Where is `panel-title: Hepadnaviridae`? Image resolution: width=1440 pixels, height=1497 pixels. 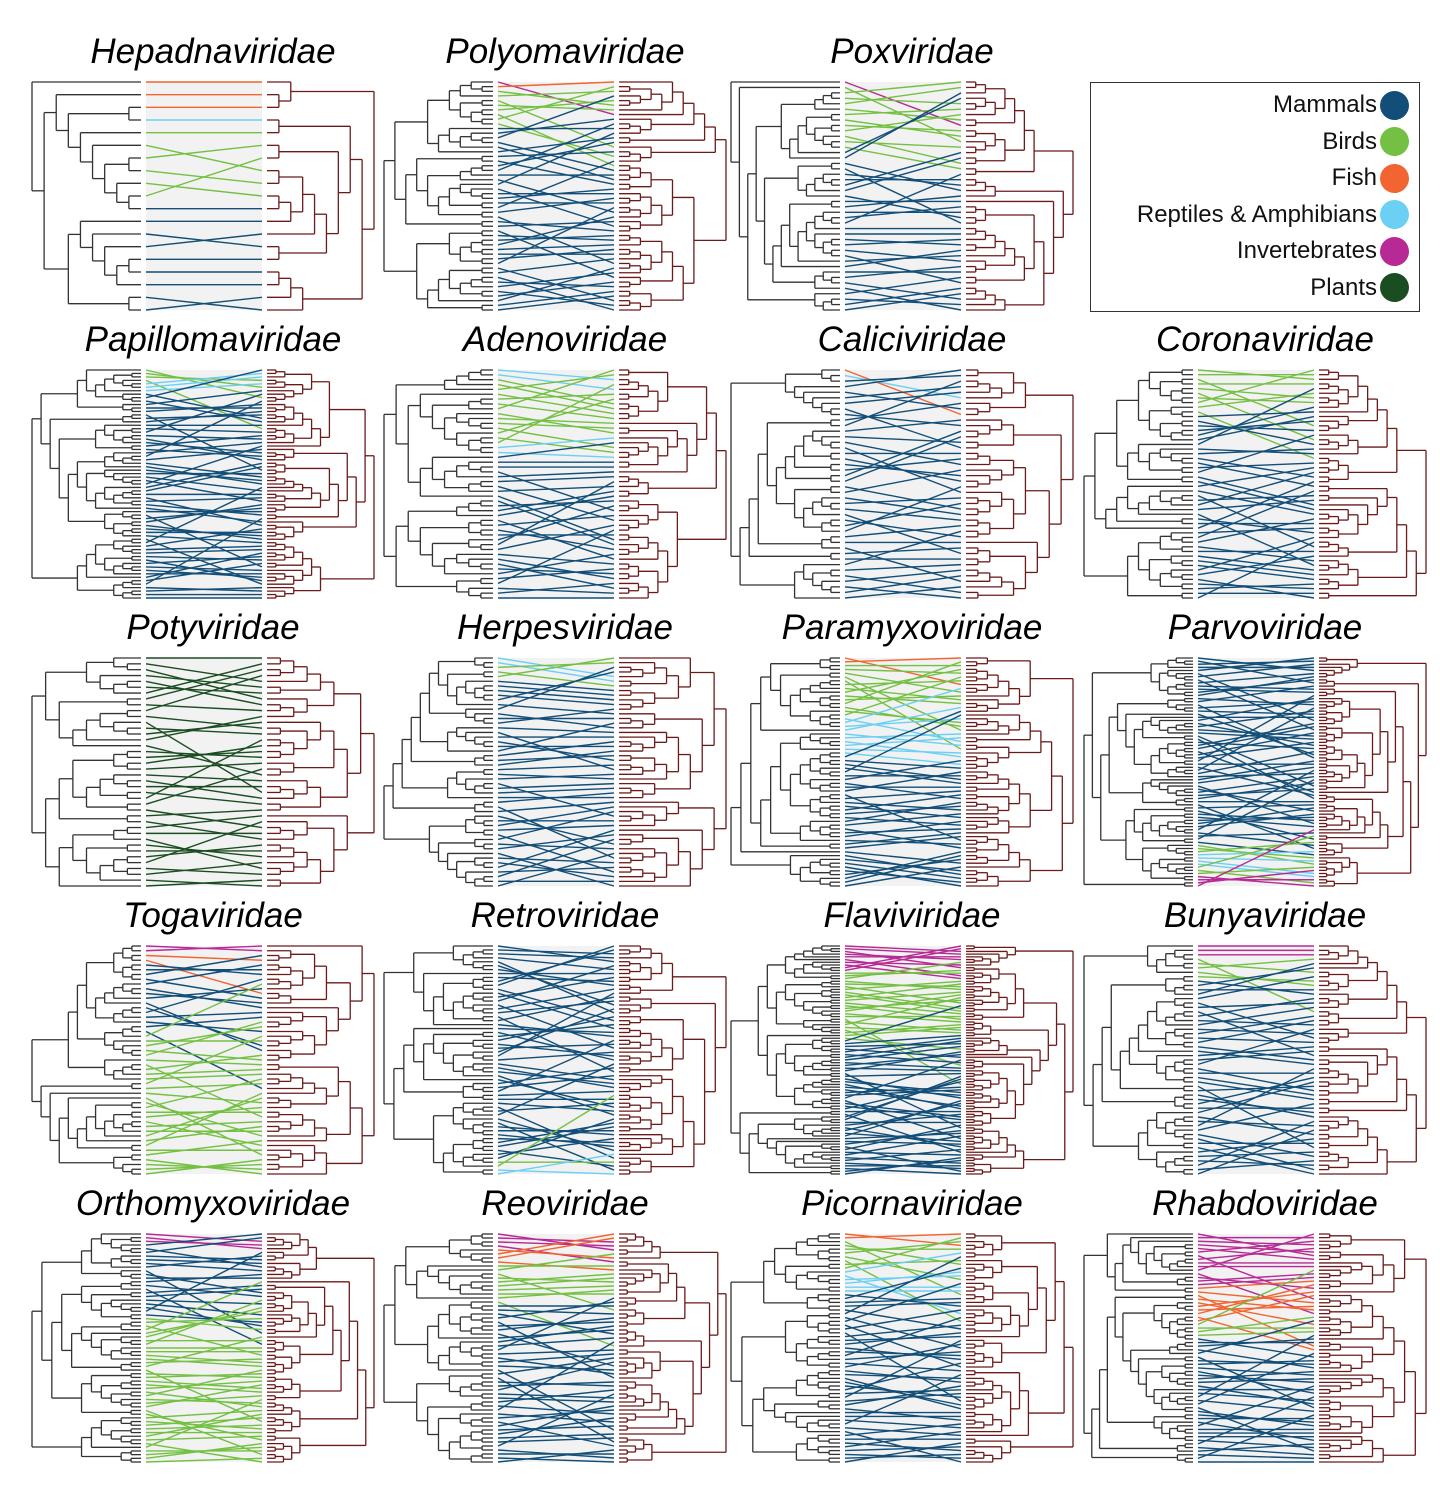 panel-title: Hepadnaviridae is located at coordinates (213, 51).